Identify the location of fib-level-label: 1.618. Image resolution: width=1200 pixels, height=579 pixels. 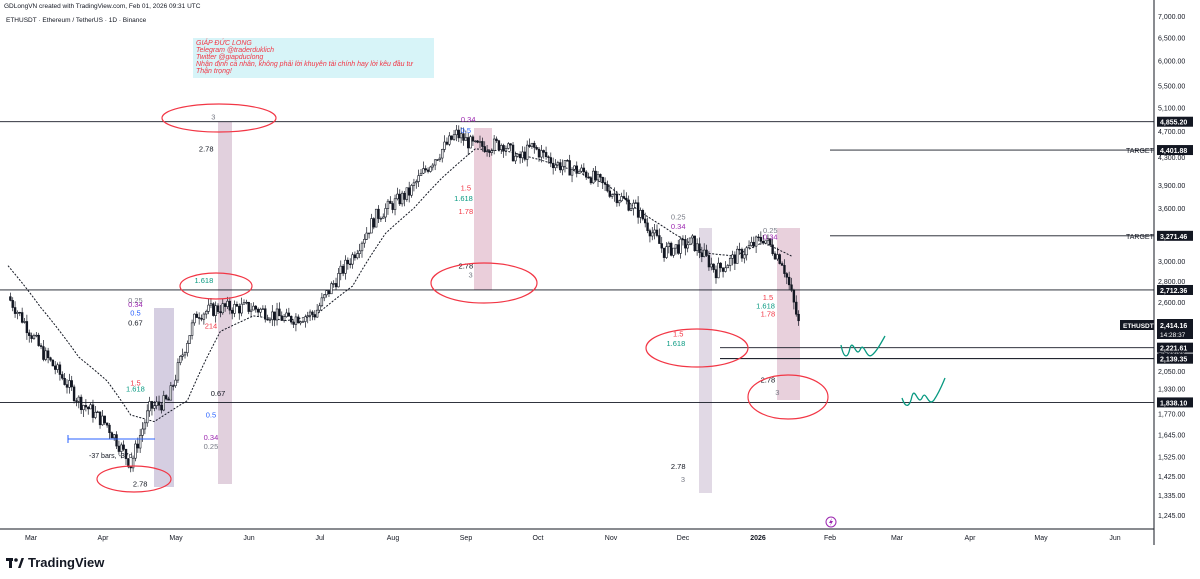
(675, 343).